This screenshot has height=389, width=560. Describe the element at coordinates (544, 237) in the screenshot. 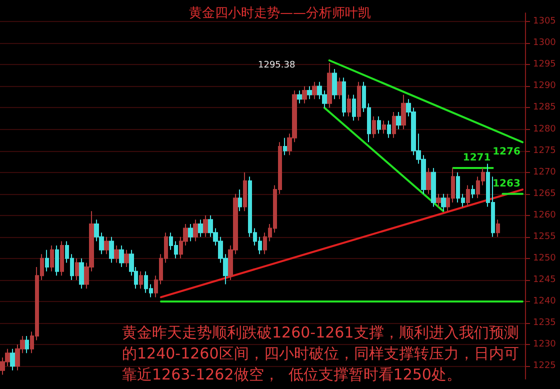

I see `y-tick-label: 1255` at that location.